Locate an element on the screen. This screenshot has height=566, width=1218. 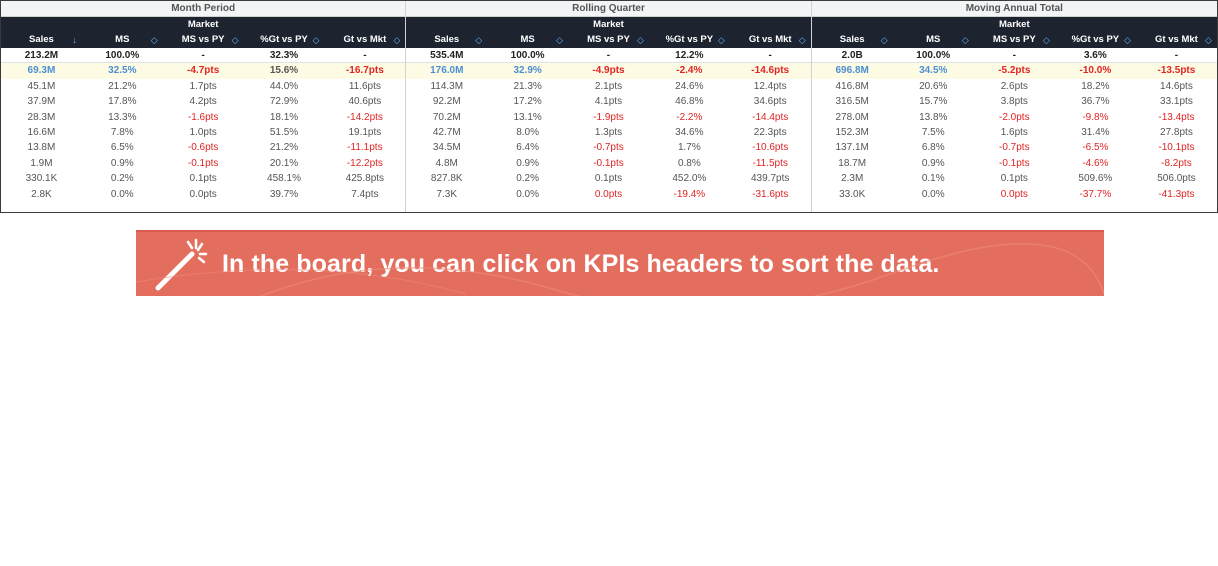
cell-sales: 278.0M is located at coordinates (852, 117).